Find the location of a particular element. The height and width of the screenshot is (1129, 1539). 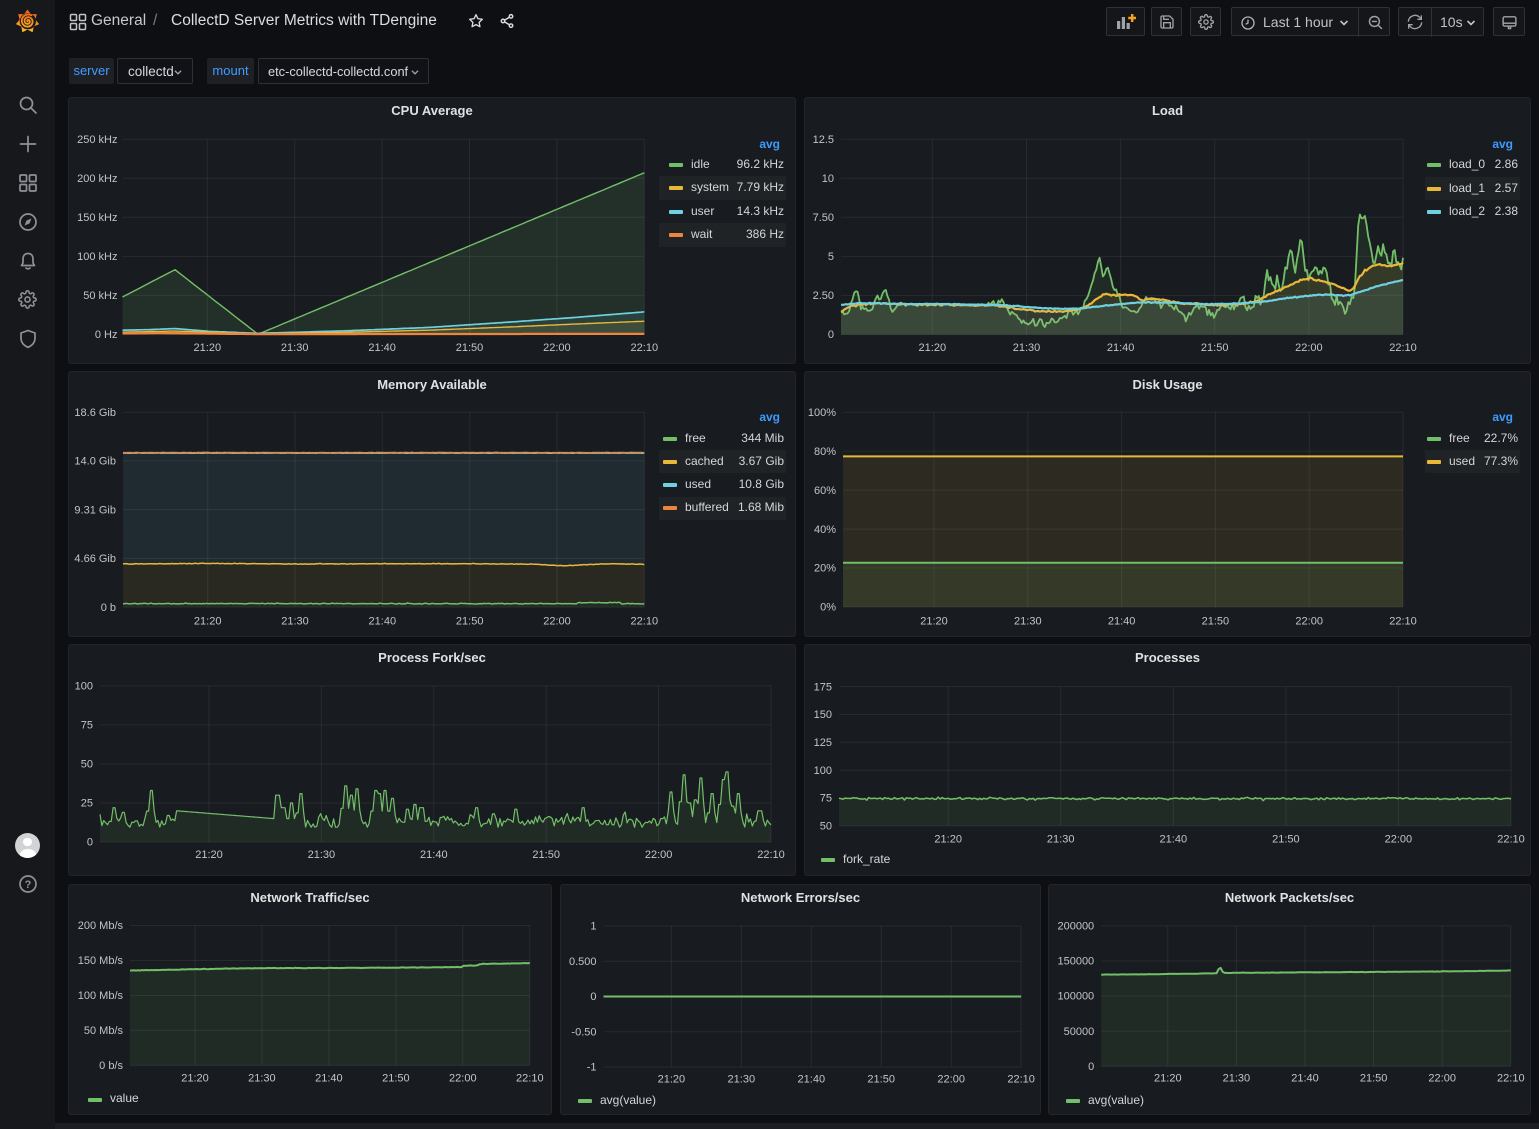

svg-text: 0 b/s is located at coordinates (111, 1066).